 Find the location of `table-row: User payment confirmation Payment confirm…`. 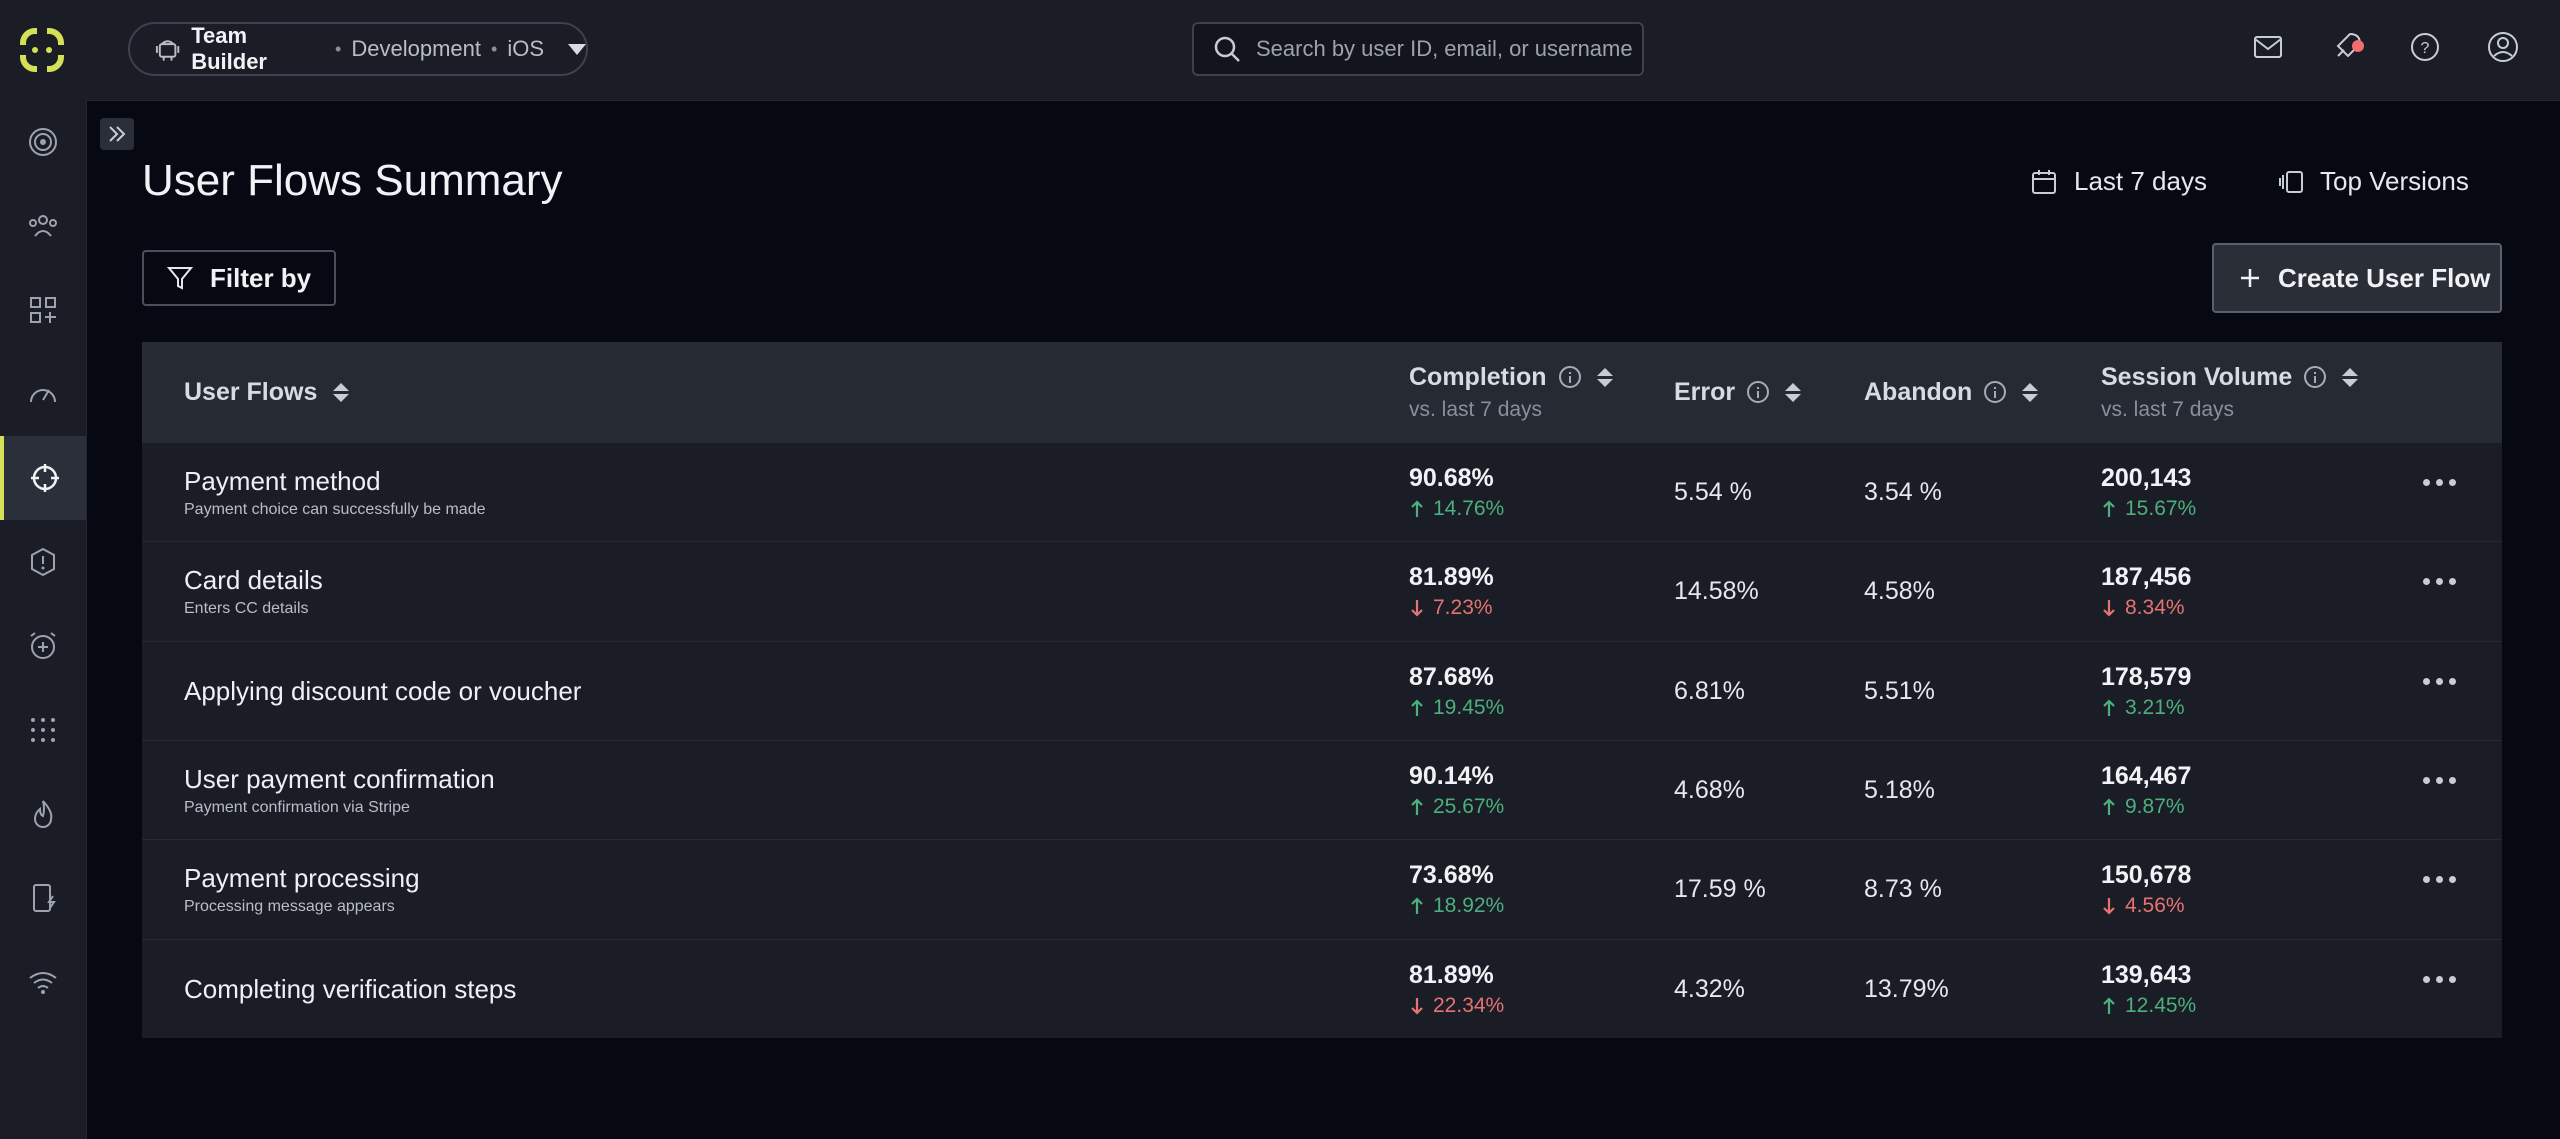

table-row: User payment confirmation Payment confirm… is located at coordinates (1322, 789).